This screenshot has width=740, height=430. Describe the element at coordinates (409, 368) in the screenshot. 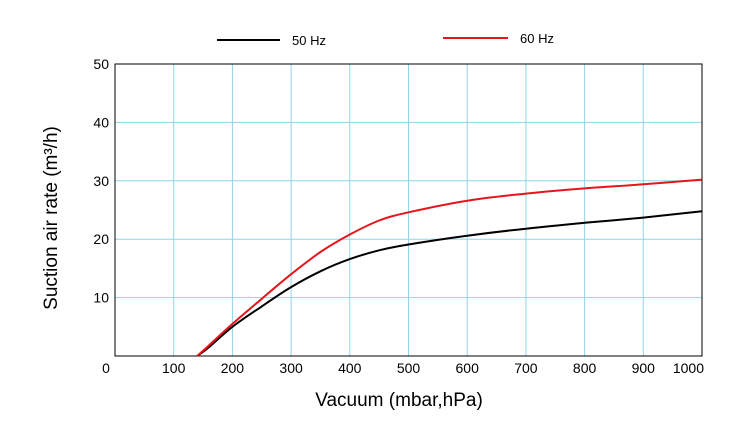

I see `x-tick-label: 500` at that location.